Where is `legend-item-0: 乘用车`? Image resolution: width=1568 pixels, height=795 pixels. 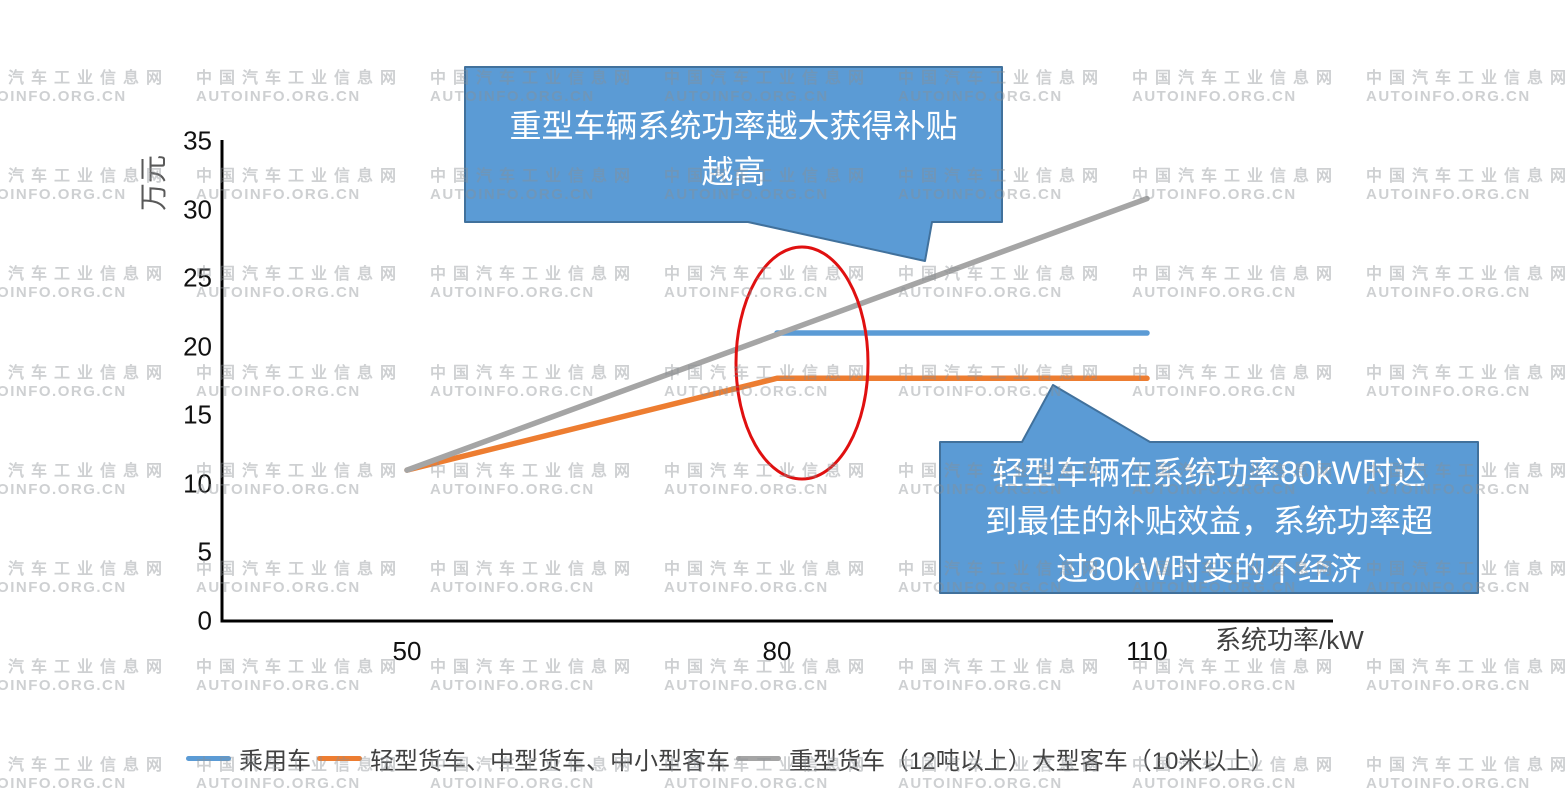
legend-item-0: 乘用车 is located at coordinates (248, 758).